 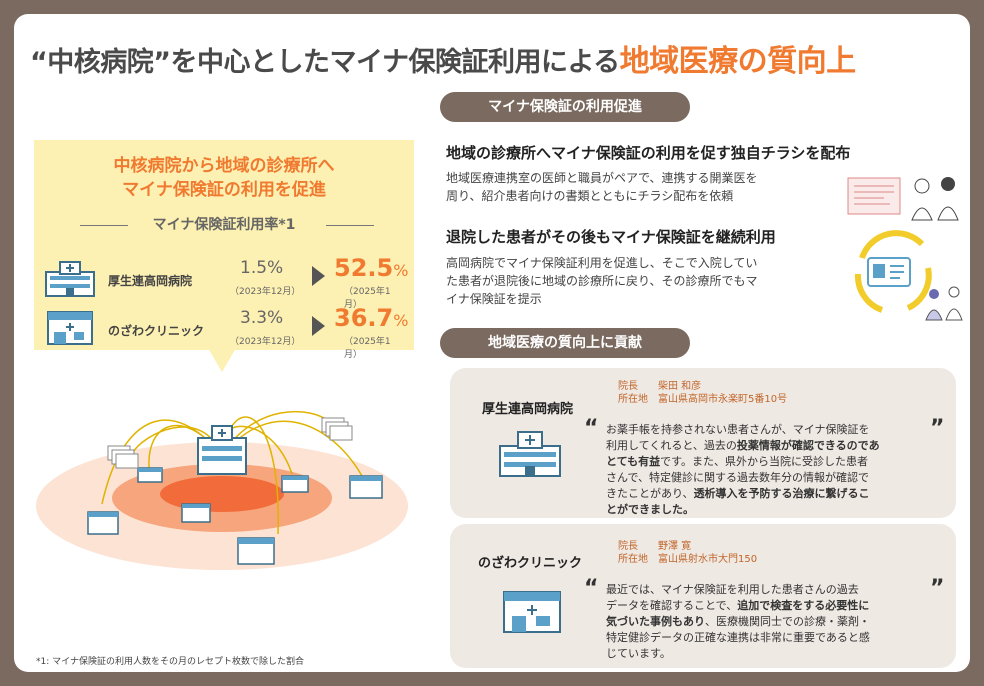 I want to click on panel-heading-line2: マイナ保険証の利用を促進, so click(x=224, y=190).